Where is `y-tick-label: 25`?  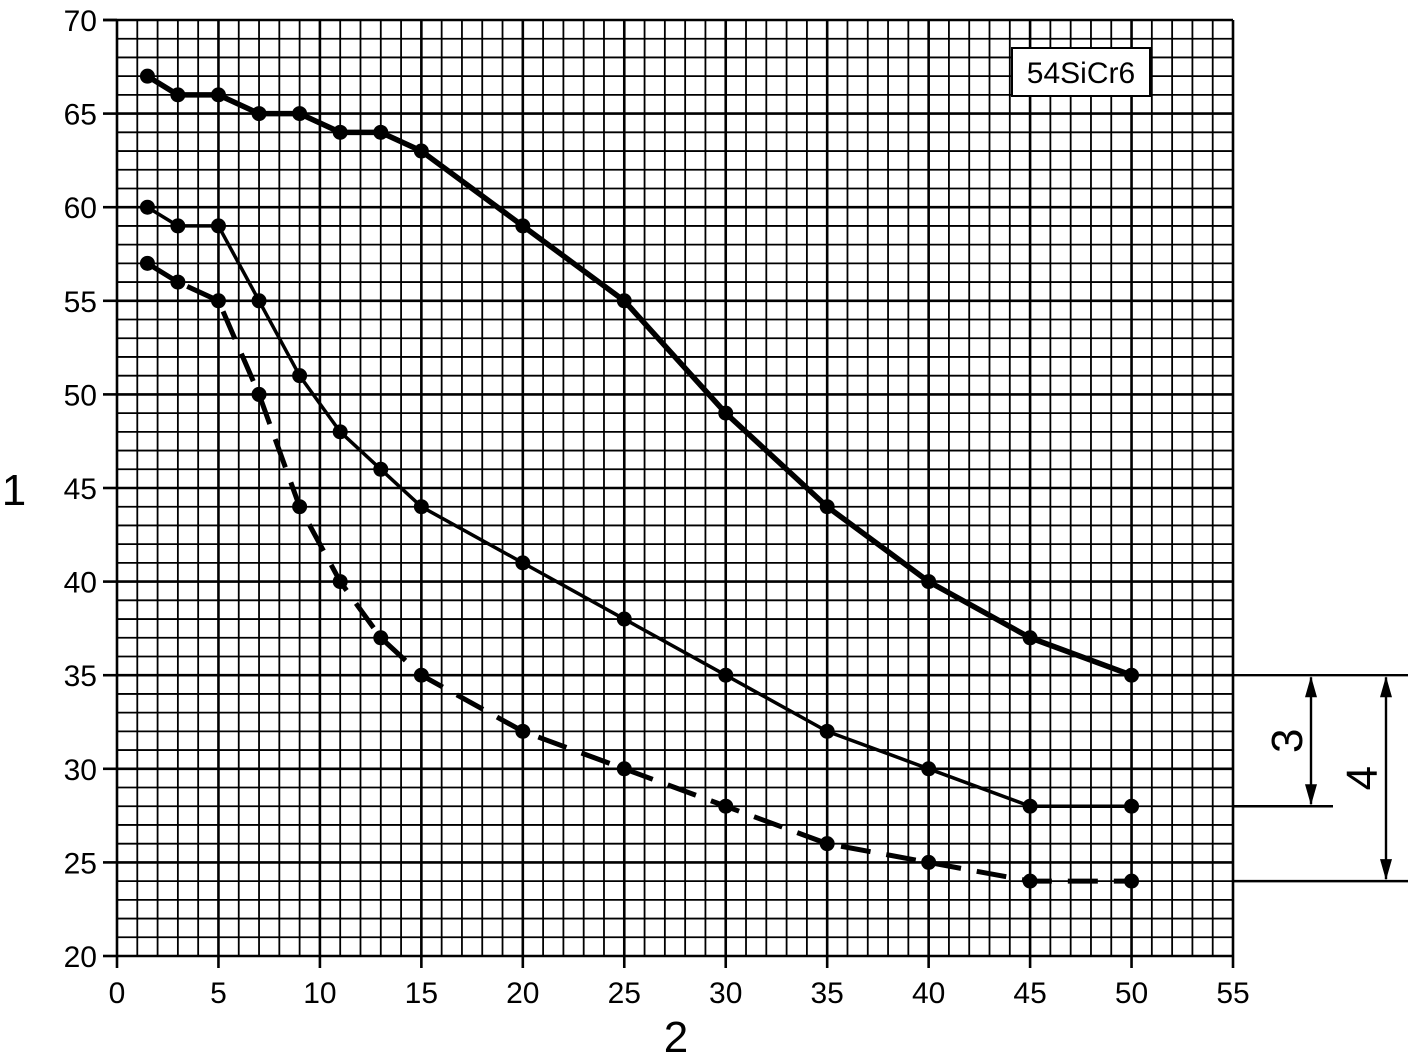
y-tick-label: 25 is located at coordinates (80, 863).